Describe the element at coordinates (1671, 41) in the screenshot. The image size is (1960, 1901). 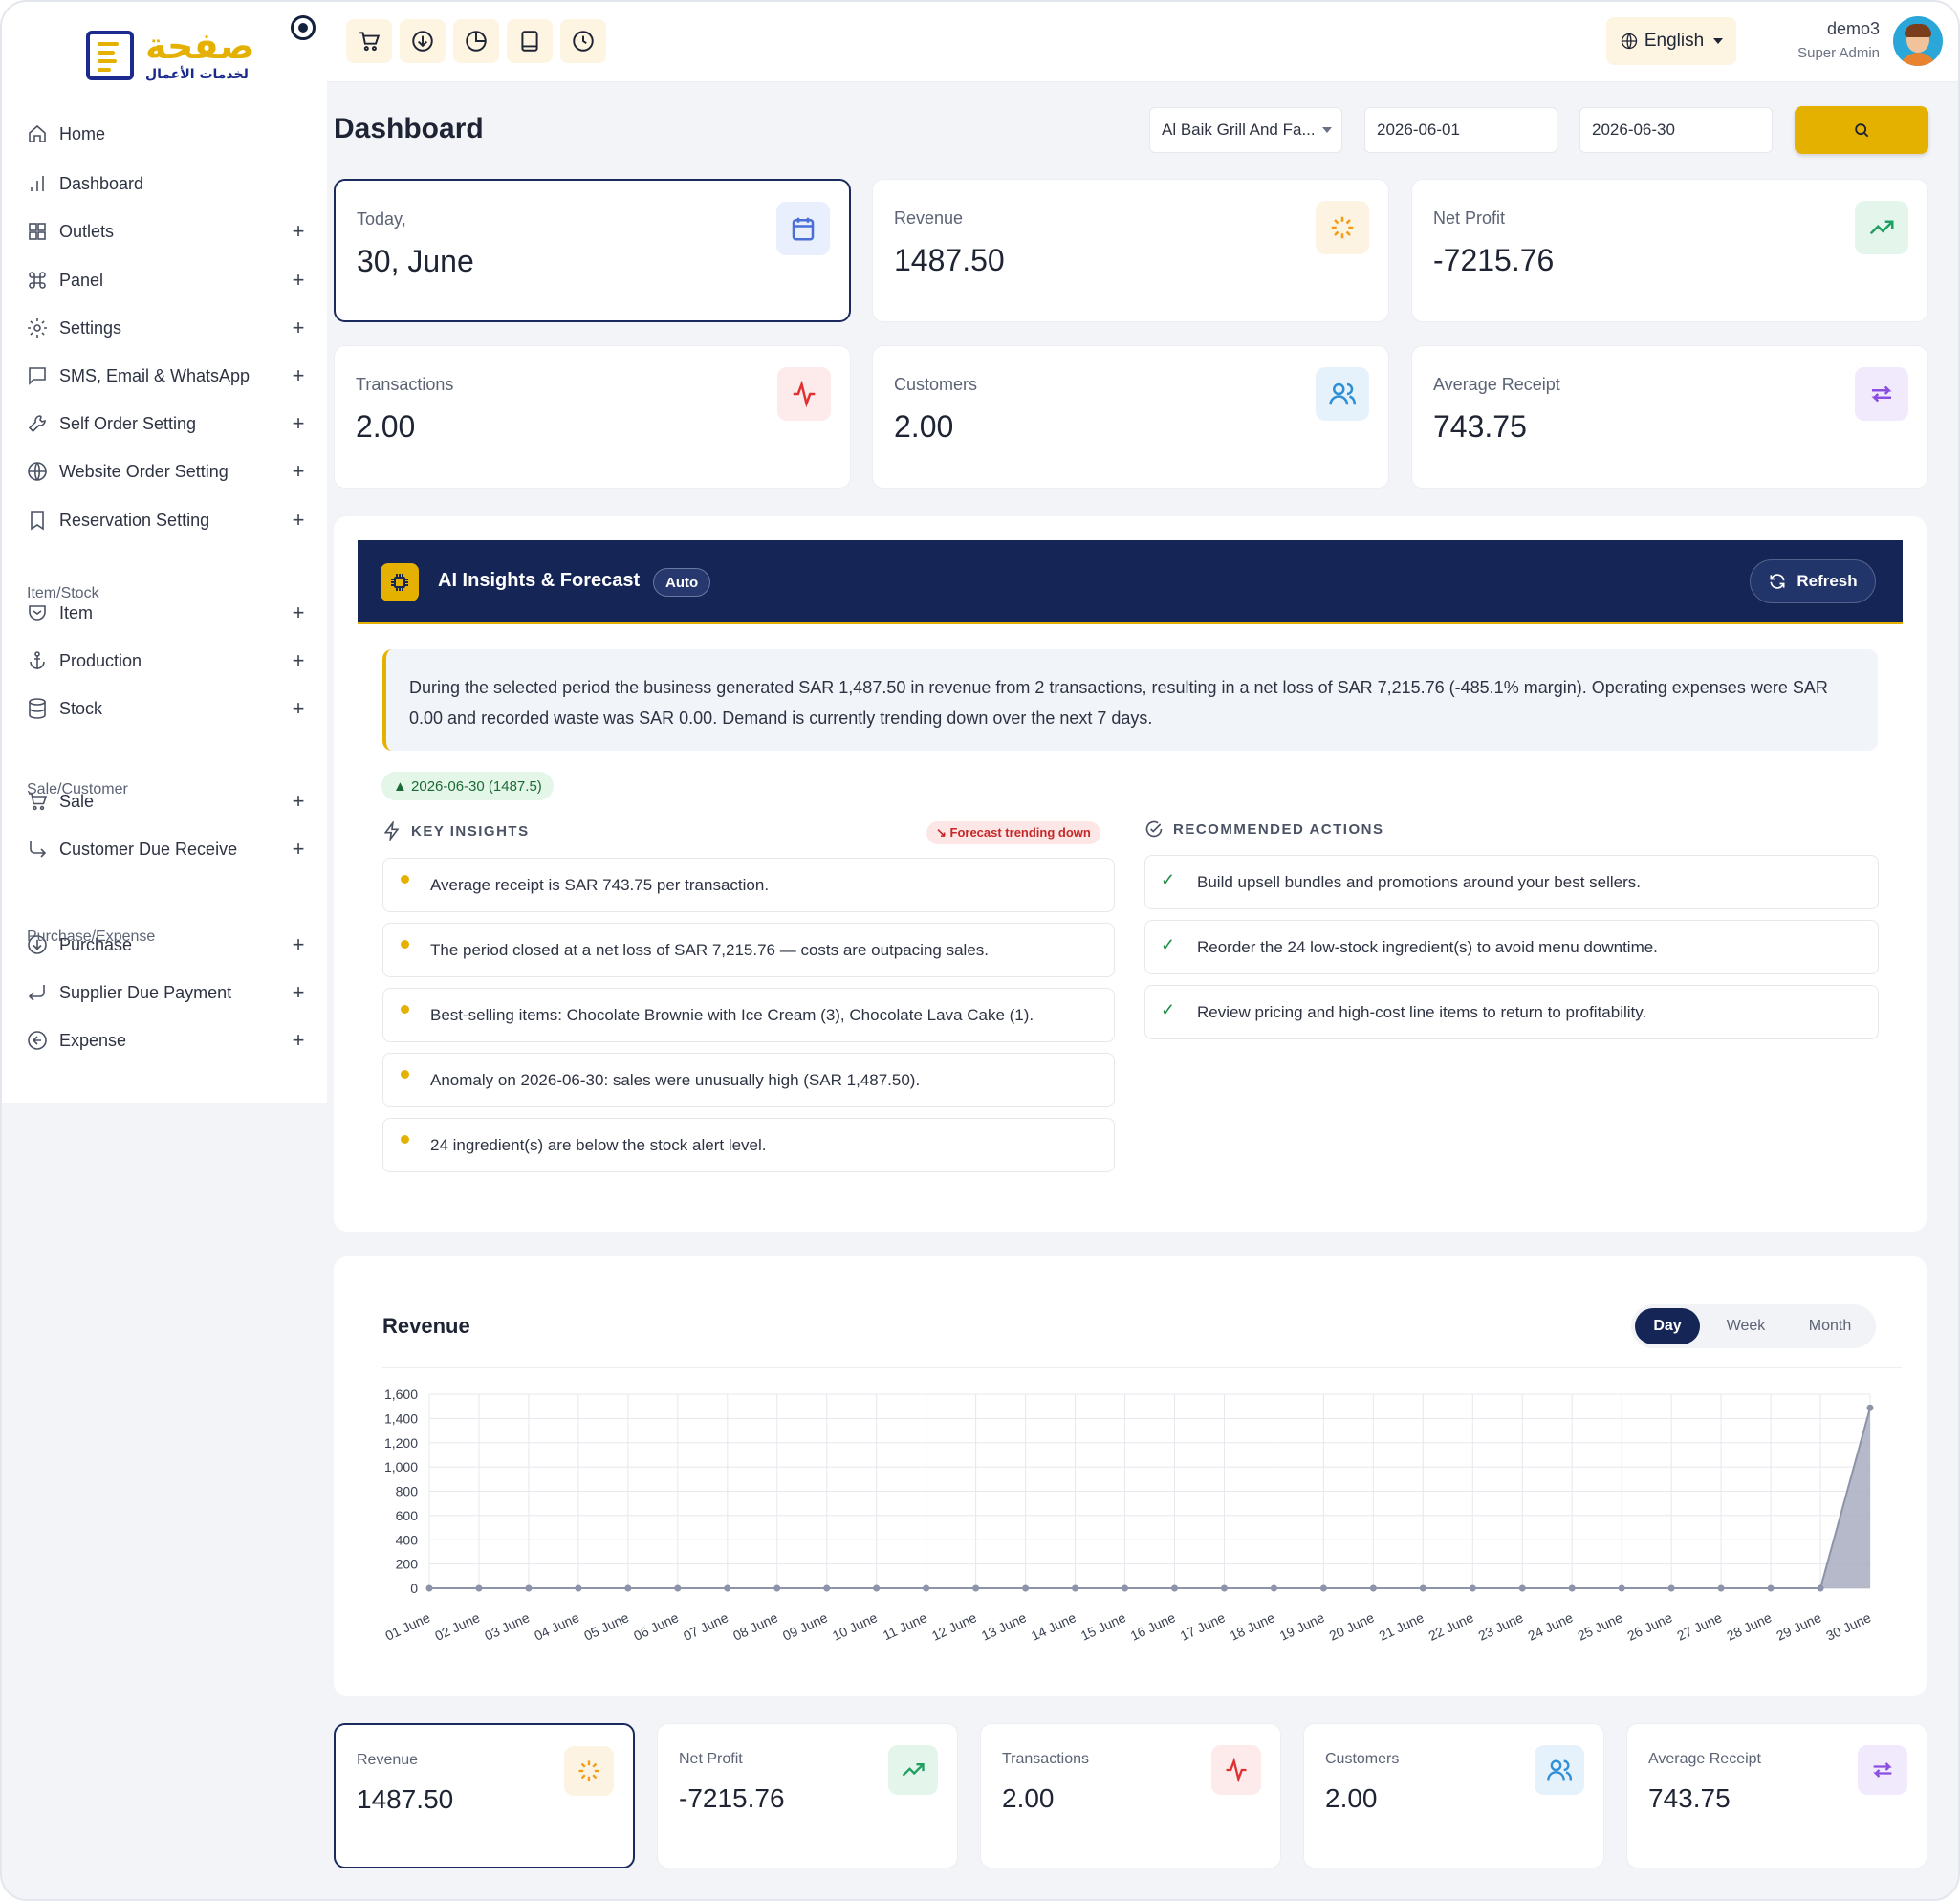
I see `language-selector: English` at that location.